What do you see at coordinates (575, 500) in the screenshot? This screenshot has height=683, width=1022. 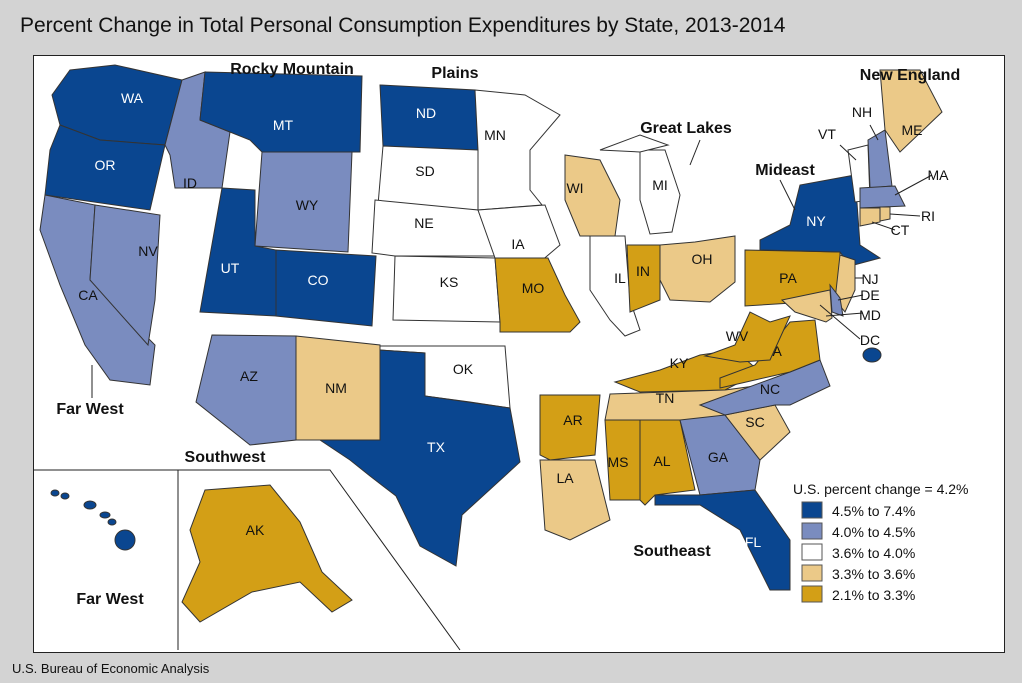 I see `state-LA` at bounding box center [575, 500].